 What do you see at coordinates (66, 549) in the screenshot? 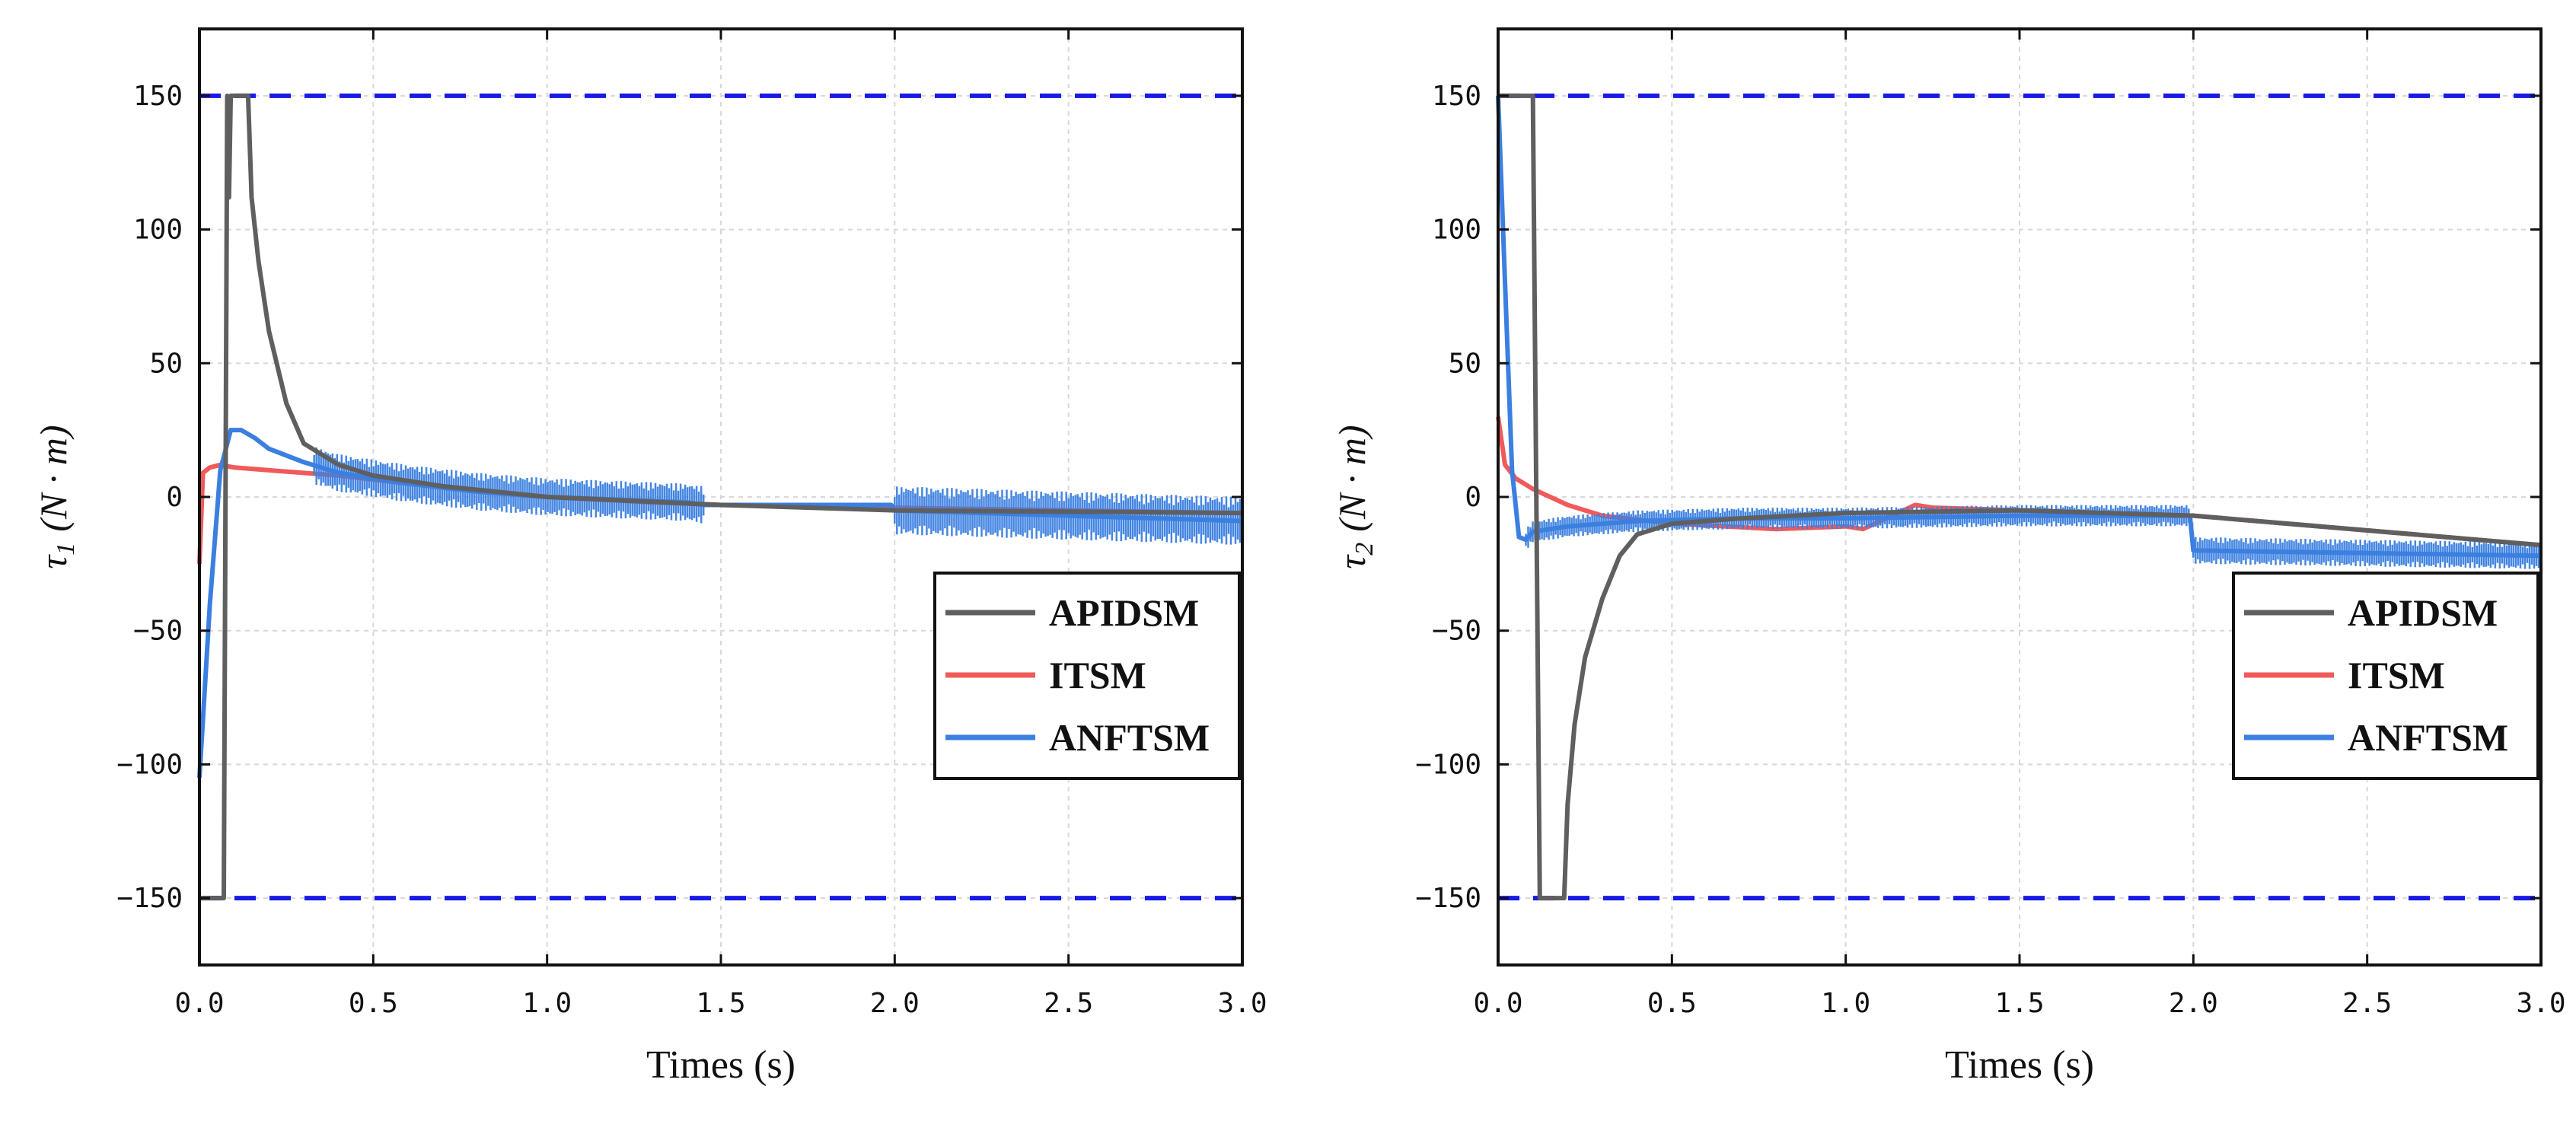
I see `y-axis-subscript: 1` at bounding box center [66, 549].